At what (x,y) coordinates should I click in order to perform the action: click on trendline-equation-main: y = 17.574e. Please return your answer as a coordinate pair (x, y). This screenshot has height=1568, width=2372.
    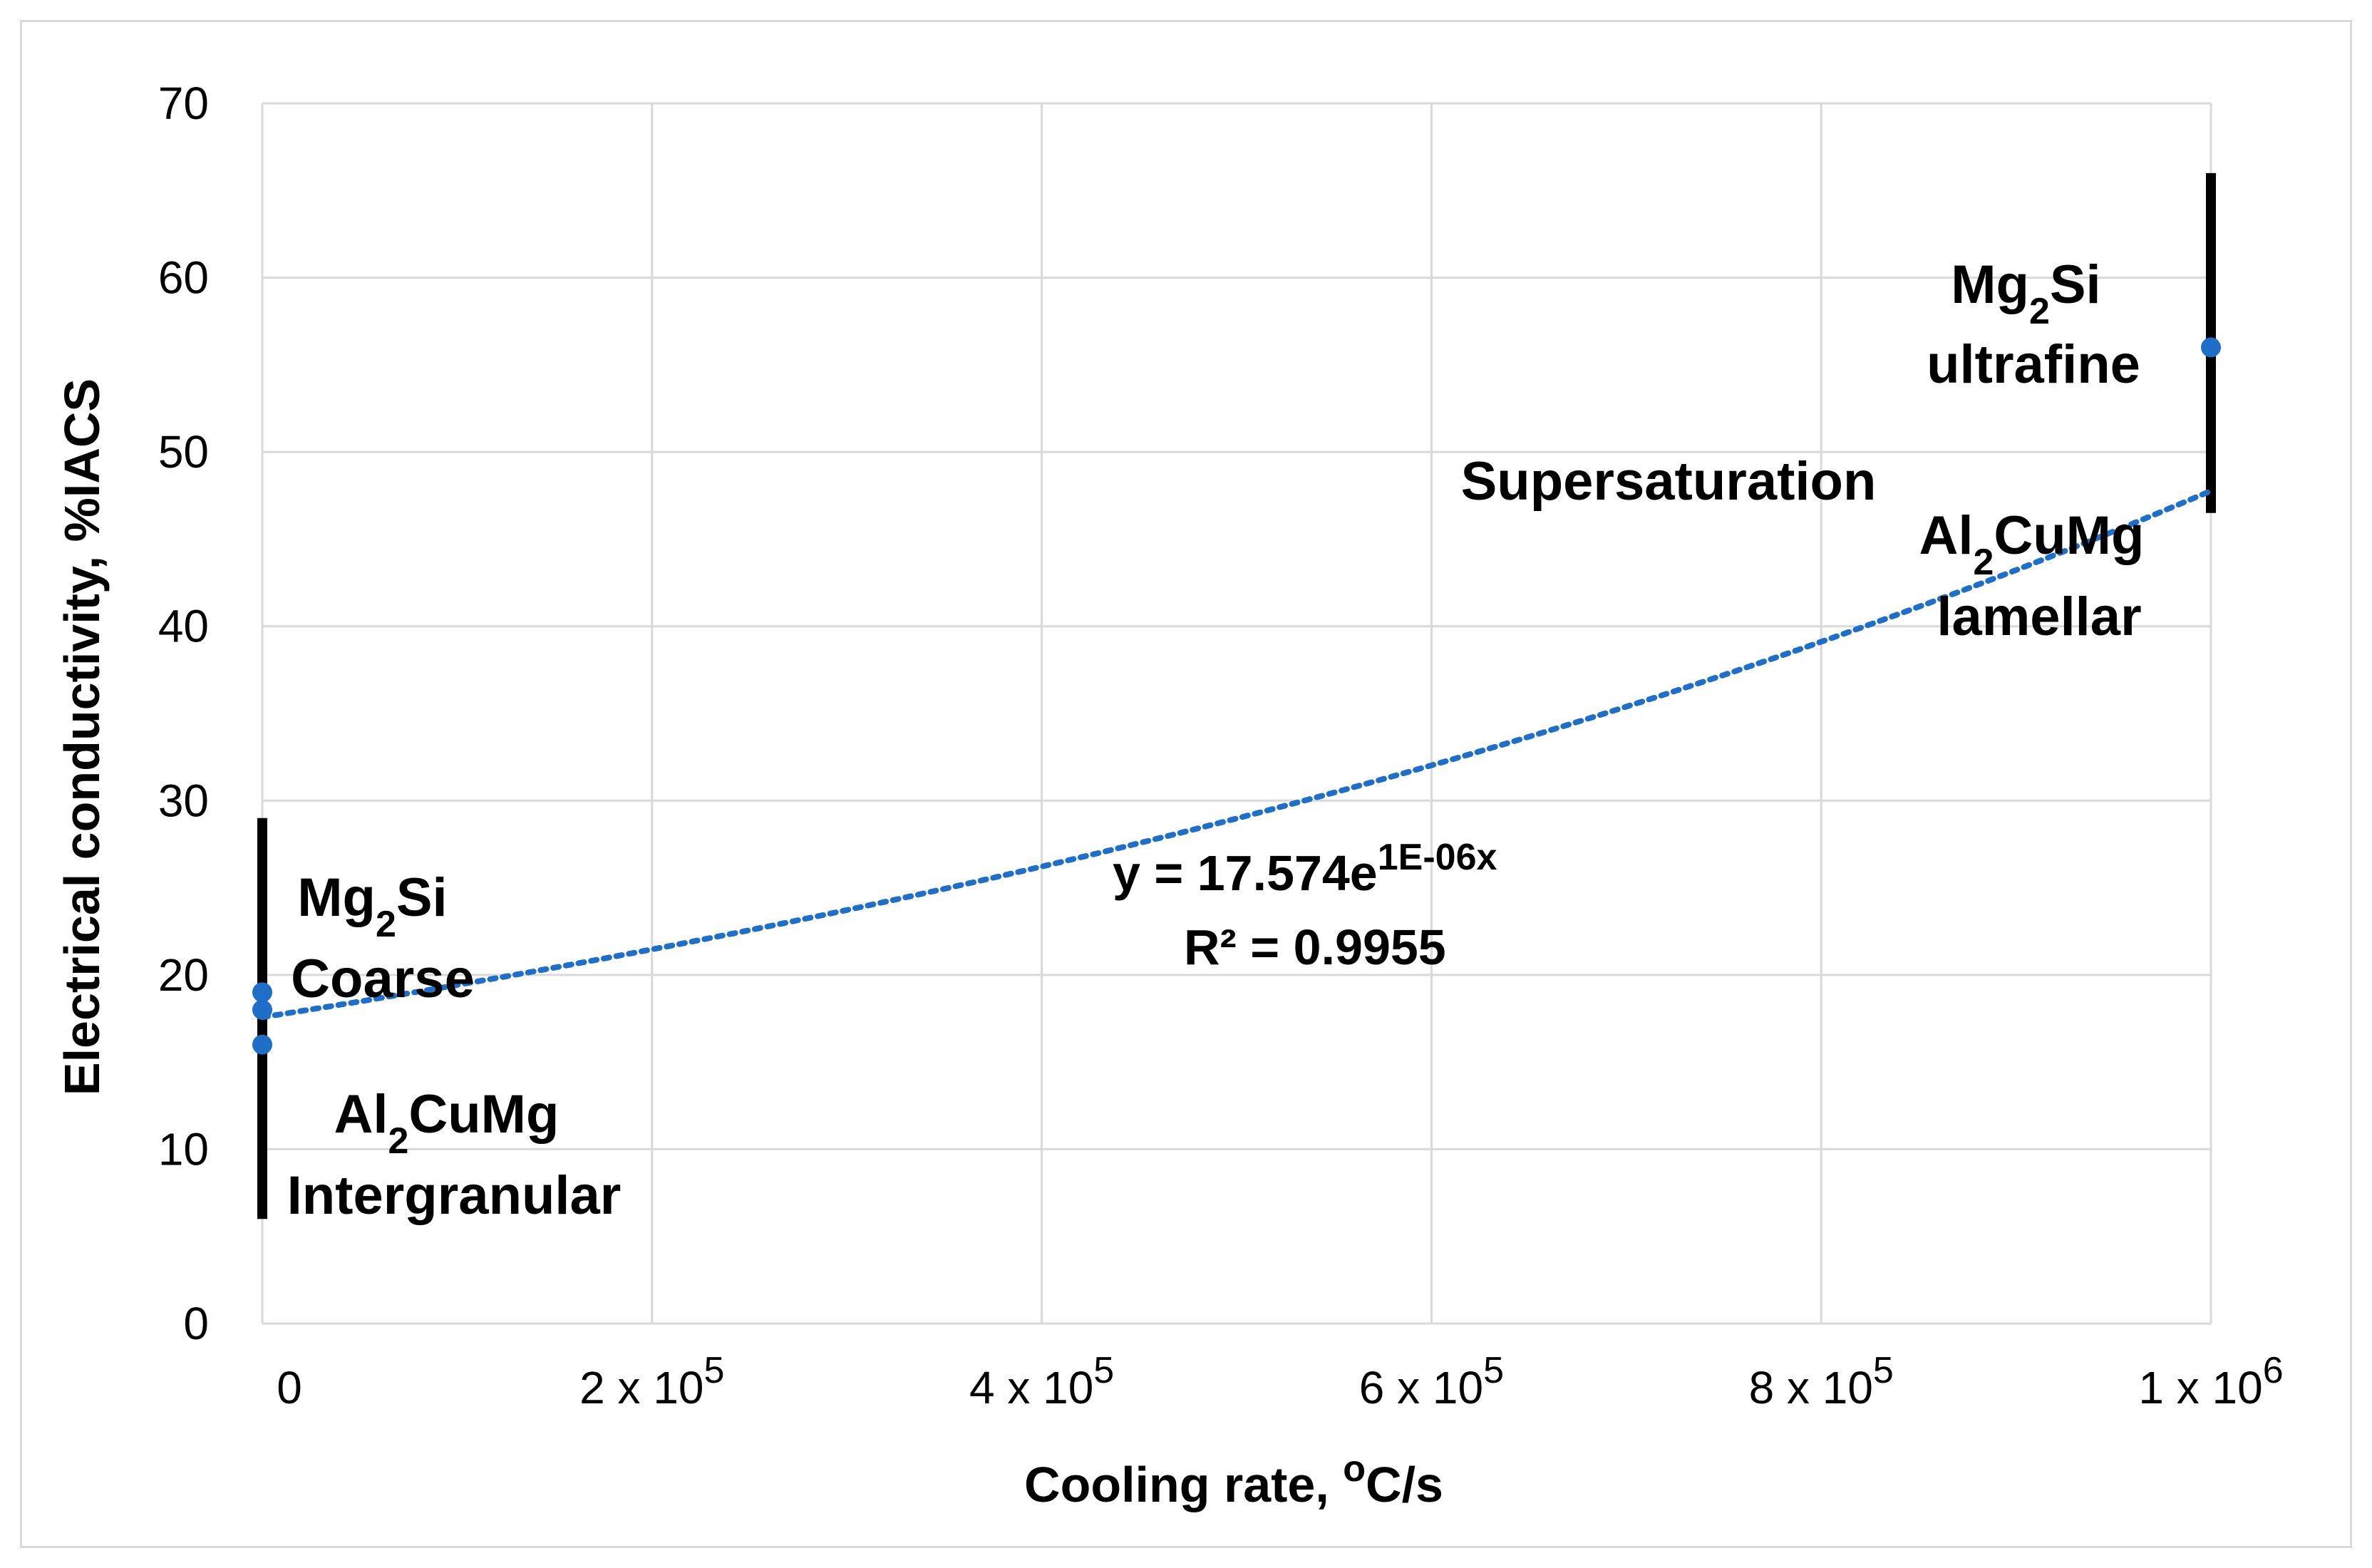
    Looking at the image, I should click on (1245, 873).